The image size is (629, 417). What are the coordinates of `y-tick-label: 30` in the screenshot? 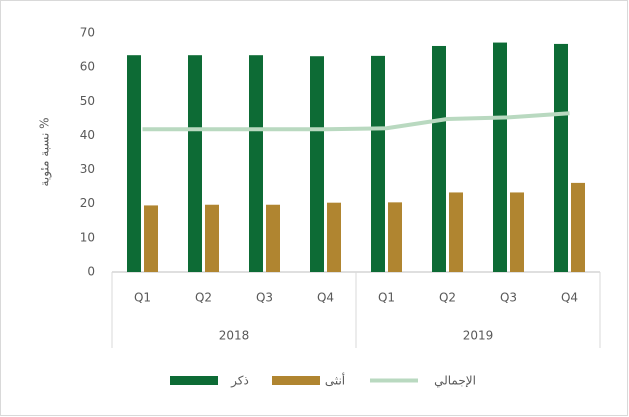 It's located at (87, 169).